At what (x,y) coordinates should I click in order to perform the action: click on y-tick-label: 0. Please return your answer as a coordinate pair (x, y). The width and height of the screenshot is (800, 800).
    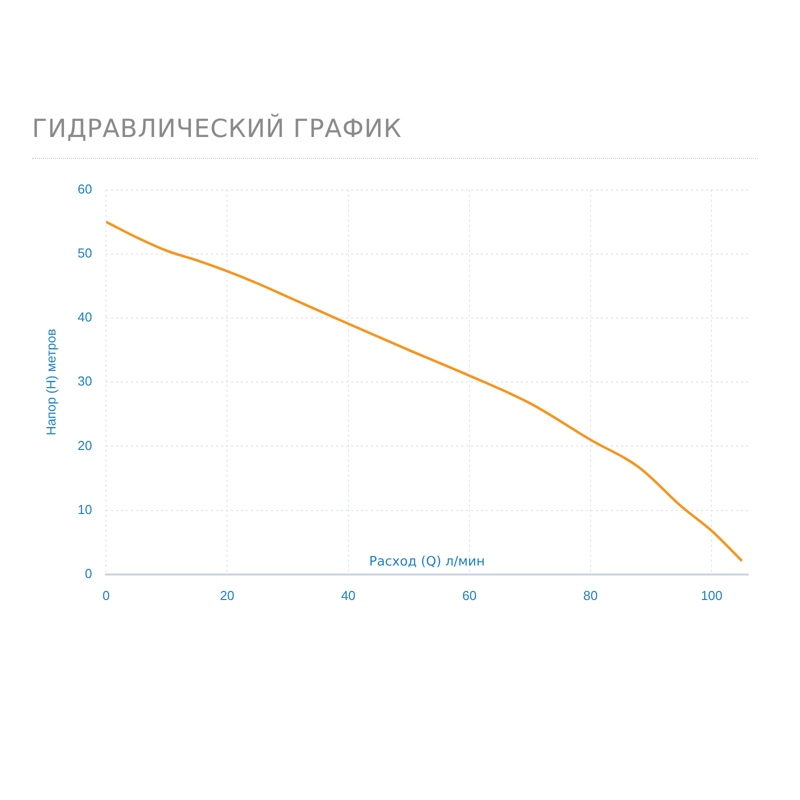
    Looking at the image, I should click on (88, 573).